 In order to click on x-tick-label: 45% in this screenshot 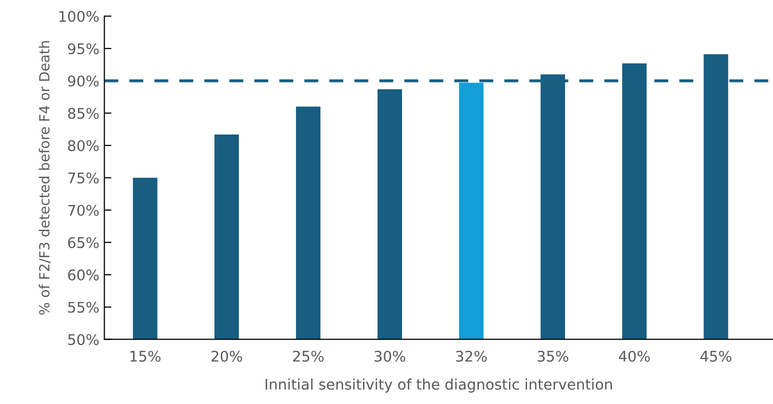, I will do `click(716, 356)`.